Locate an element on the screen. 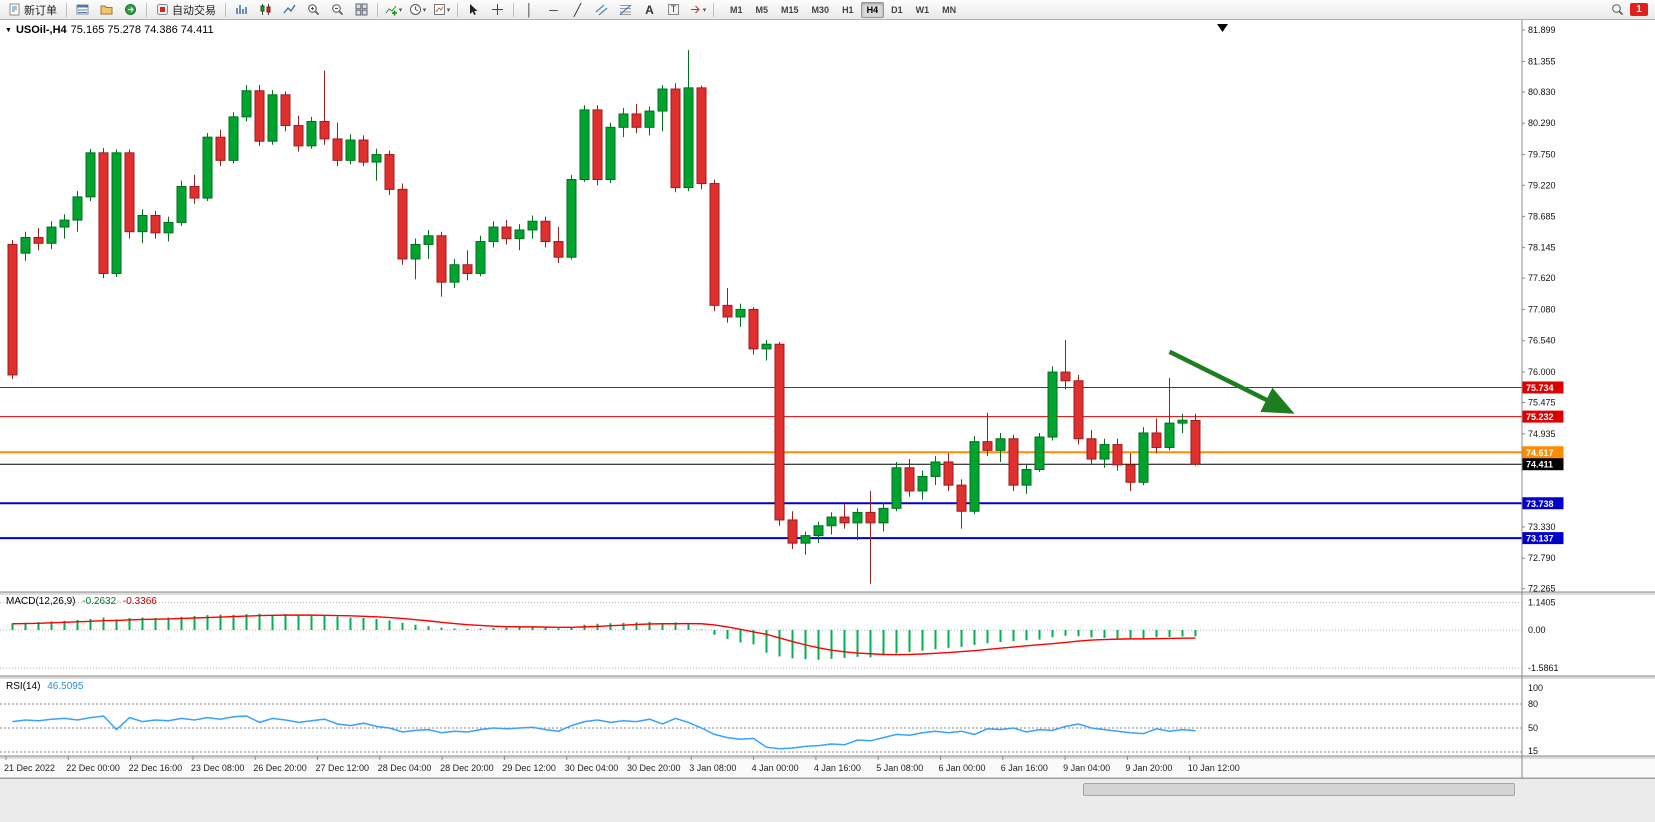 This screenshot has height=822, width=1655. candlestick-chart-button is located at coordinates (265, 9).